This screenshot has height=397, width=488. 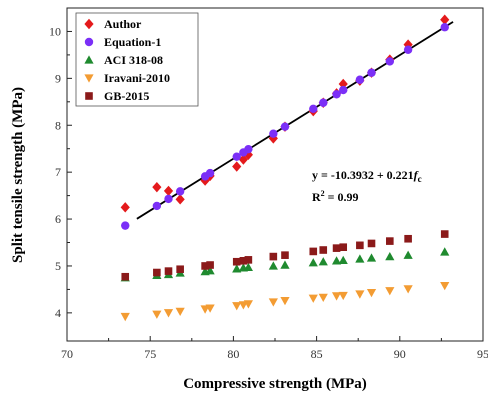 What do you see at coordinates (18, 175) in the screenshot?
I see `y-axis-title: Split tensile strength (MPa)` at bounding box center [18, 175].